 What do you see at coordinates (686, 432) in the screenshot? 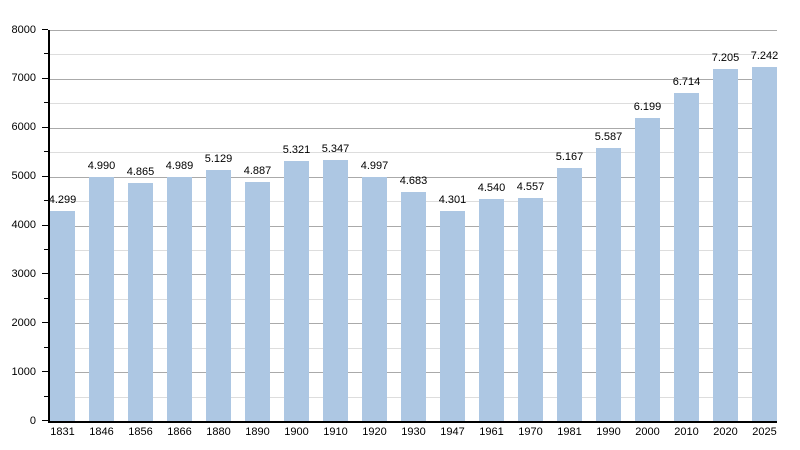
I see `x-tick-label-2010: 2010` at bounding box center [686, 432].